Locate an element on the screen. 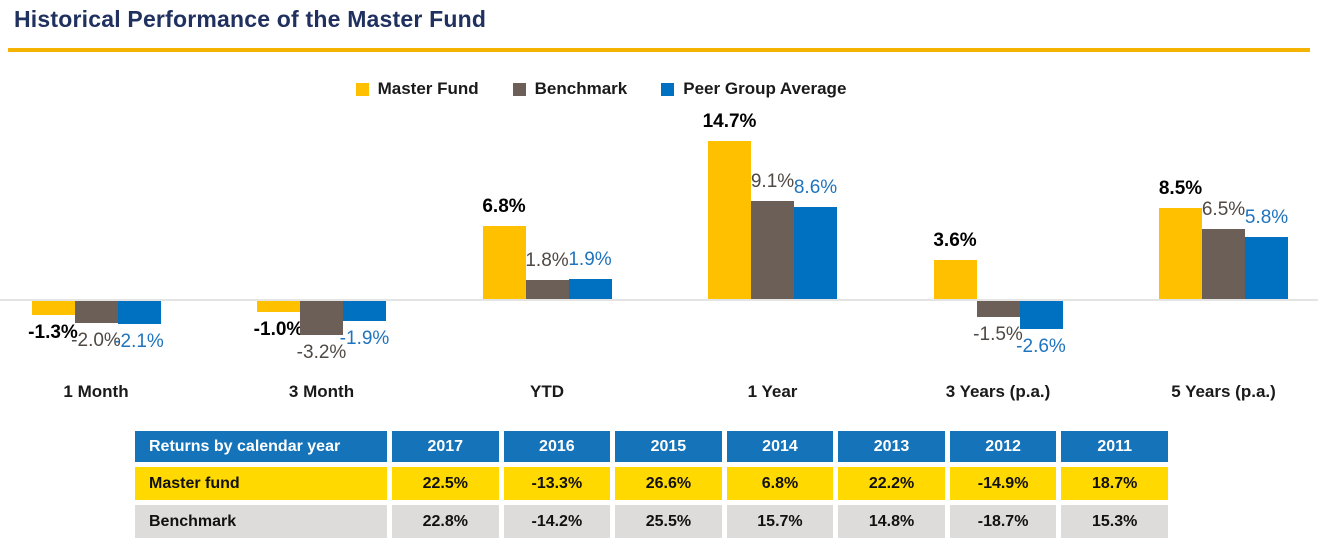  value-label-benchmark-ytd: 1.8% is located at coordinates (547, 260).